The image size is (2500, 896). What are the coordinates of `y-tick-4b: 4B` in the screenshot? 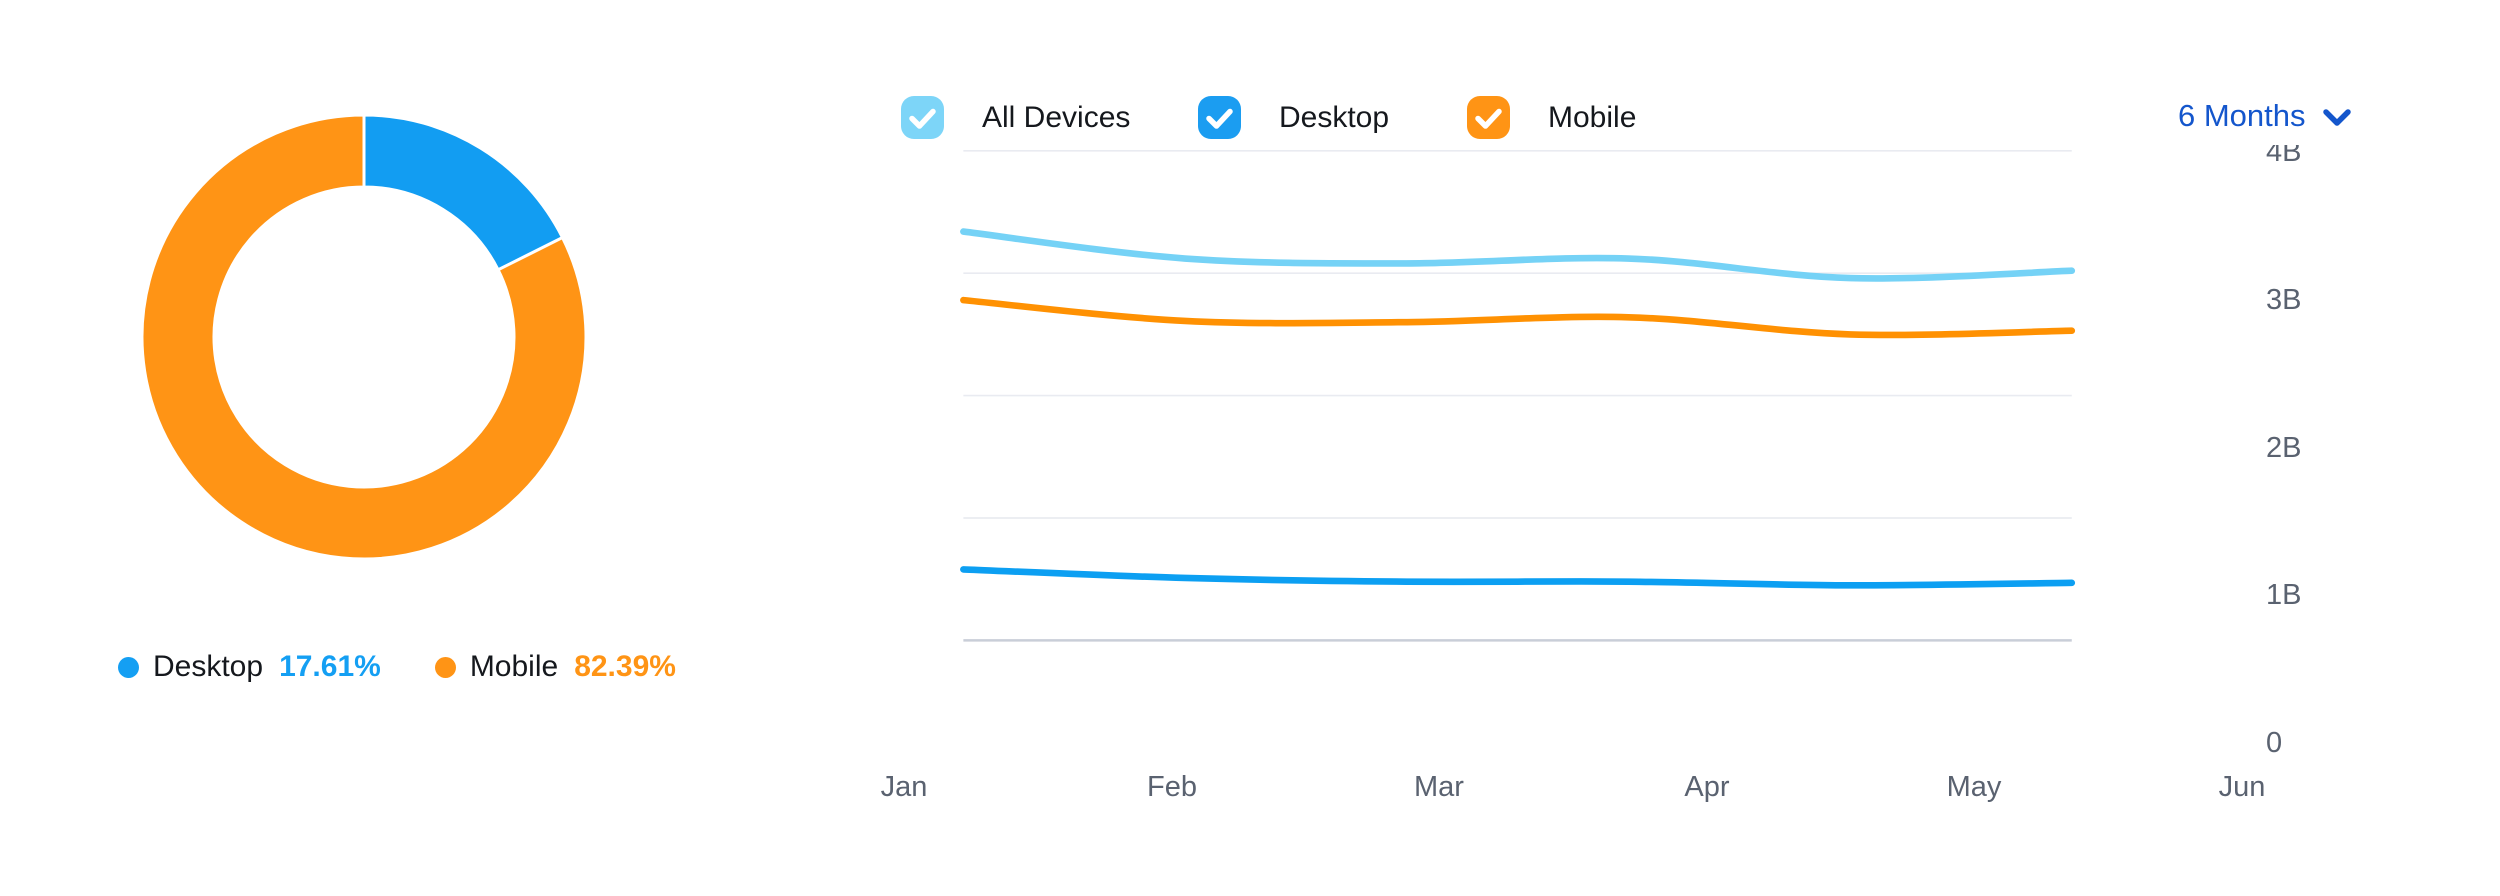 It's located at (2284, 156).